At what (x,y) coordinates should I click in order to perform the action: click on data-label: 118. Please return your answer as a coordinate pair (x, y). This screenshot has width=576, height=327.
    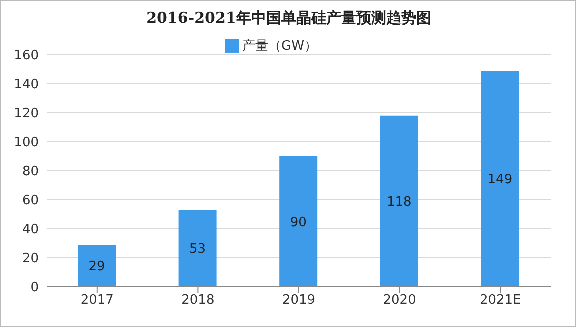
    Looking at the image, I should click on (399, 202).